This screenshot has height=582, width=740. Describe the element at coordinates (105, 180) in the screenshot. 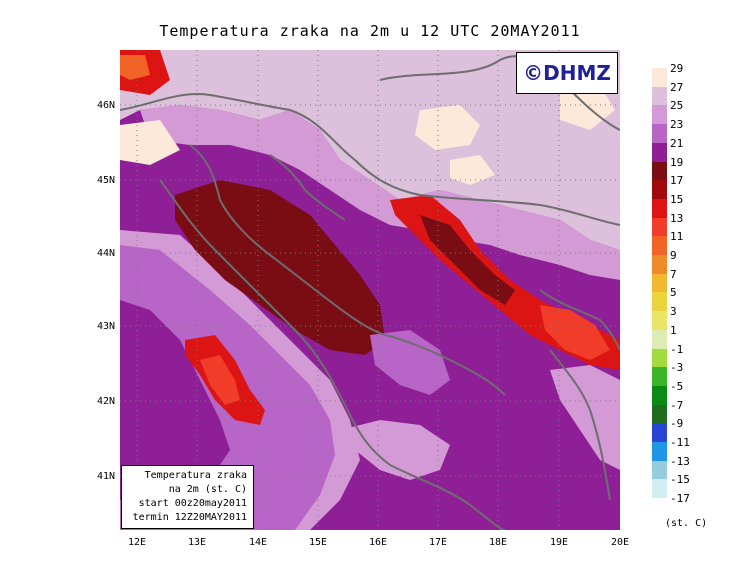

I see `lat-label: 45N` at that location.